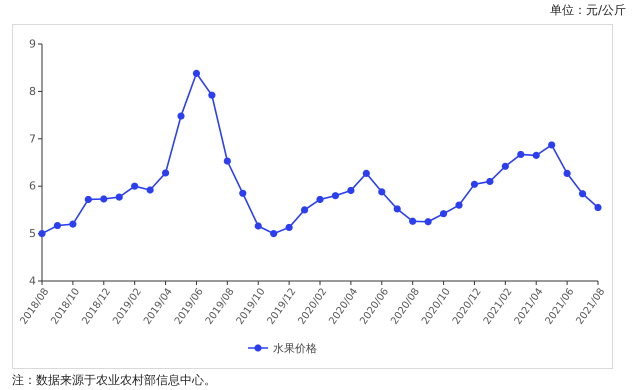 Image resolution: width=640 pixels, height=390 pixels. What do you see at coordinates (32, 91) in the screenshot?
I see `y-tick-label: 8` at bounding box center [32, 91].